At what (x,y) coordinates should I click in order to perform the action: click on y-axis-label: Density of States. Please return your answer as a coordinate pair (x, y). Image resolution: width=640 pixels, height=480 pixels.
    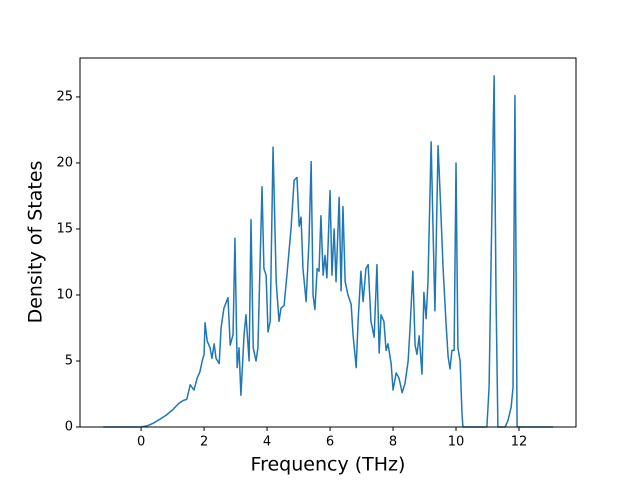
    Looking at the image, I should click on (36, 242).